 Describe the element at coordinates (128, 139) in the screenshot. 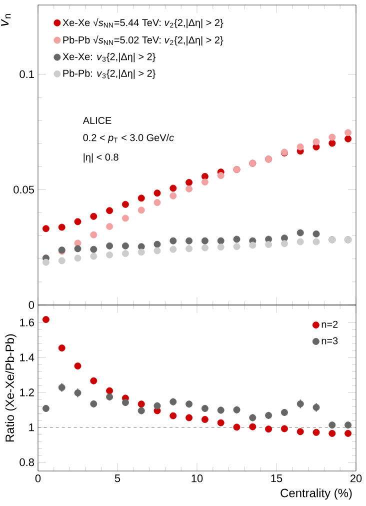

I see `annotation: 0.2 < p$_{T}$ < 3.0 GeV/c` at that location.